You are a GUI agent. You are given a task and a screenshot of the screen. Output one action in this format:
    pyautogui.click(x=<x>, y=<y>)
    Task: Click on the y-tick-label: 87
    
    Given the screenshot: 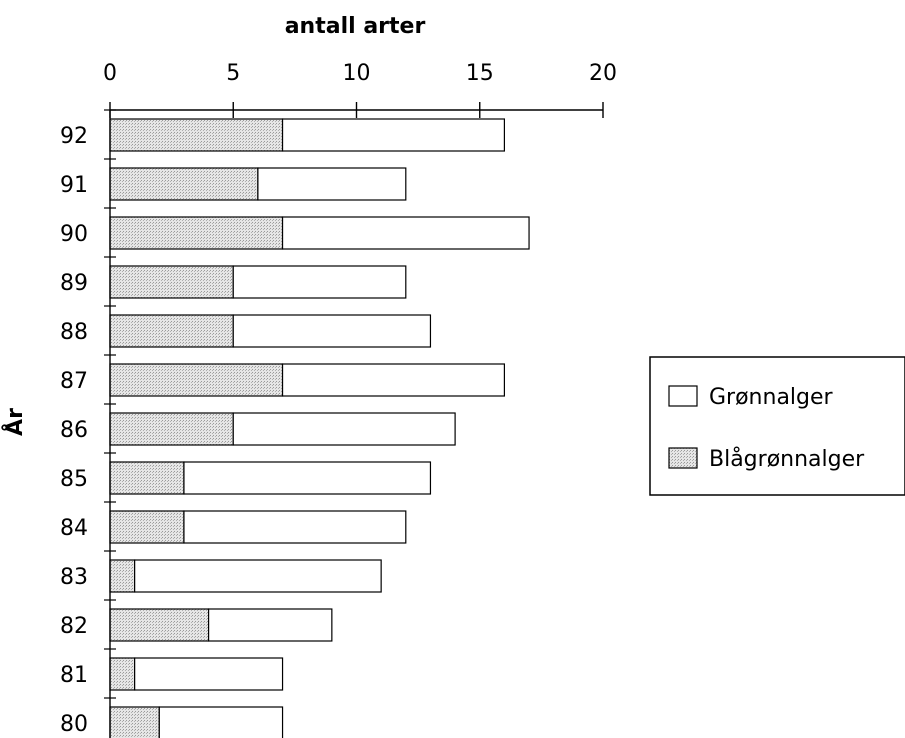 What is the action you would take?
    pyautogui.click(x=74, y=381)
    